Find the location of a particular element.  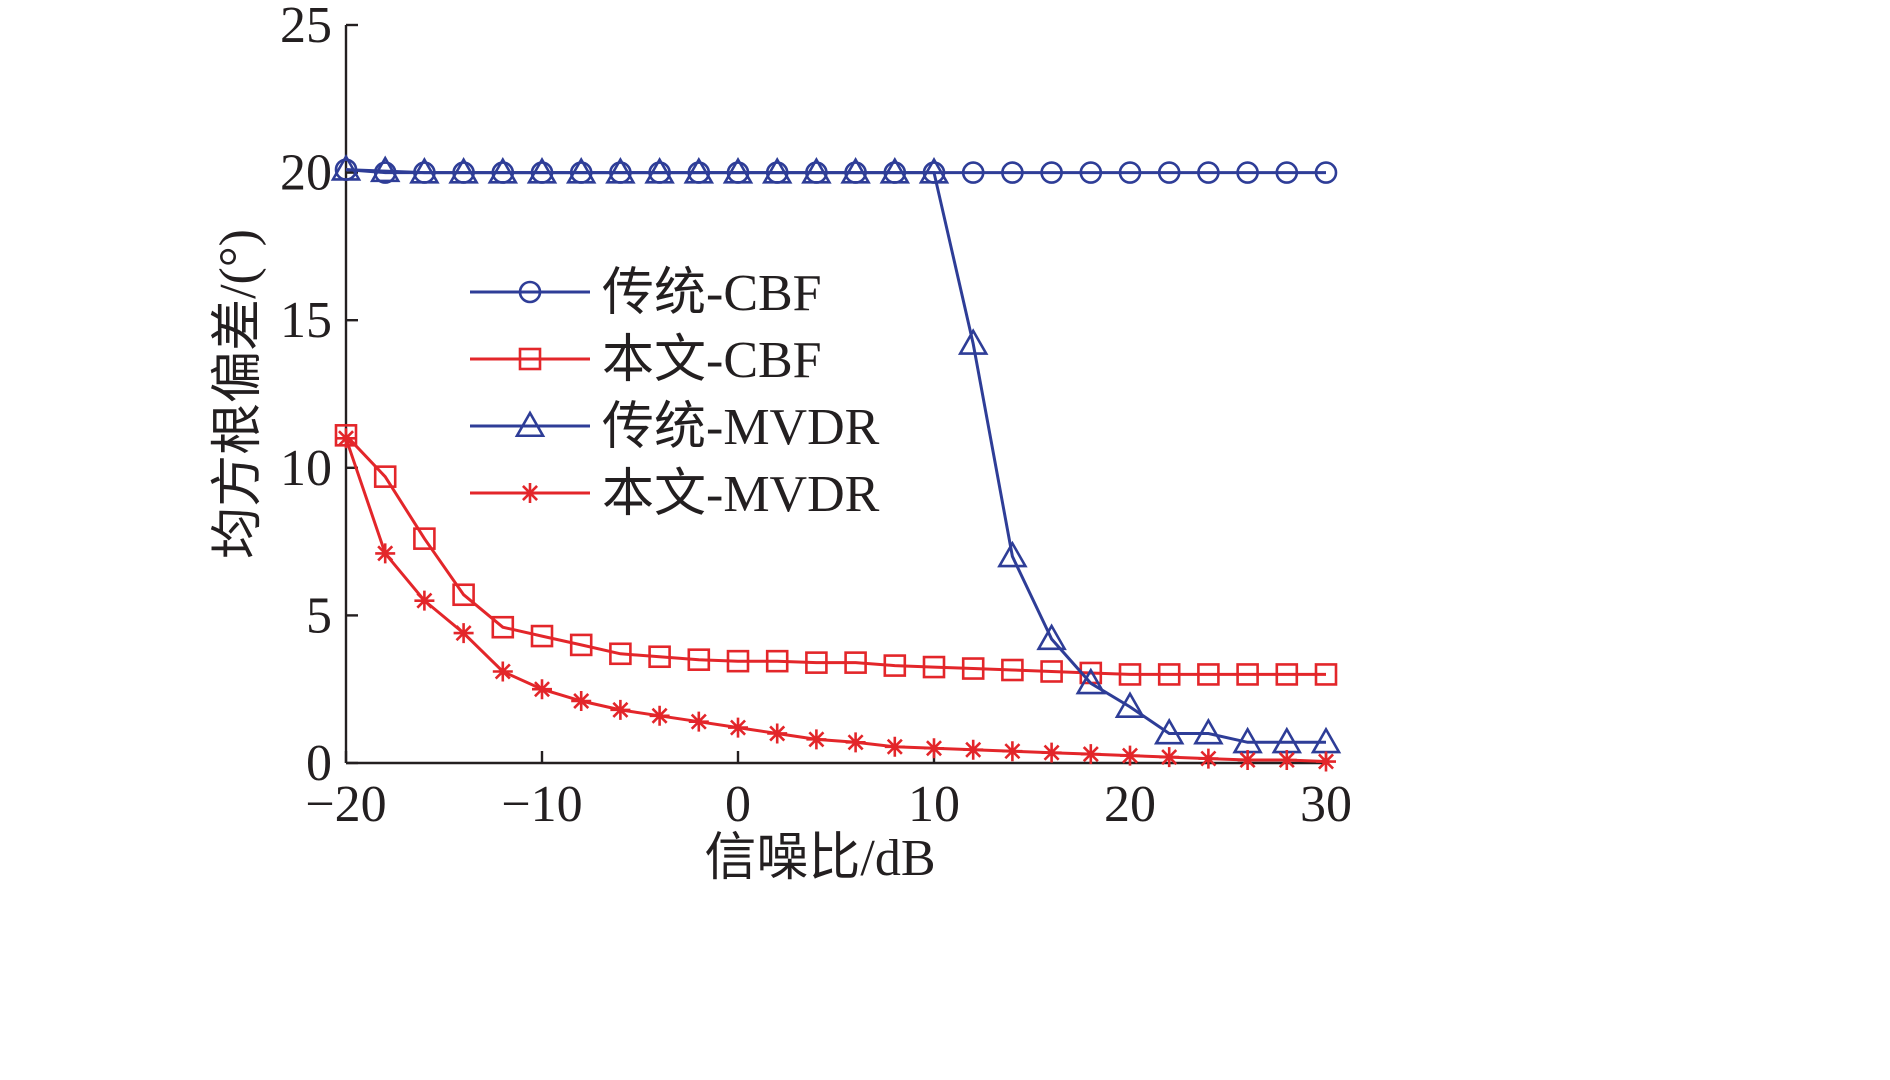

x-tick-label: 20 is located at coordinates (1130, 804).